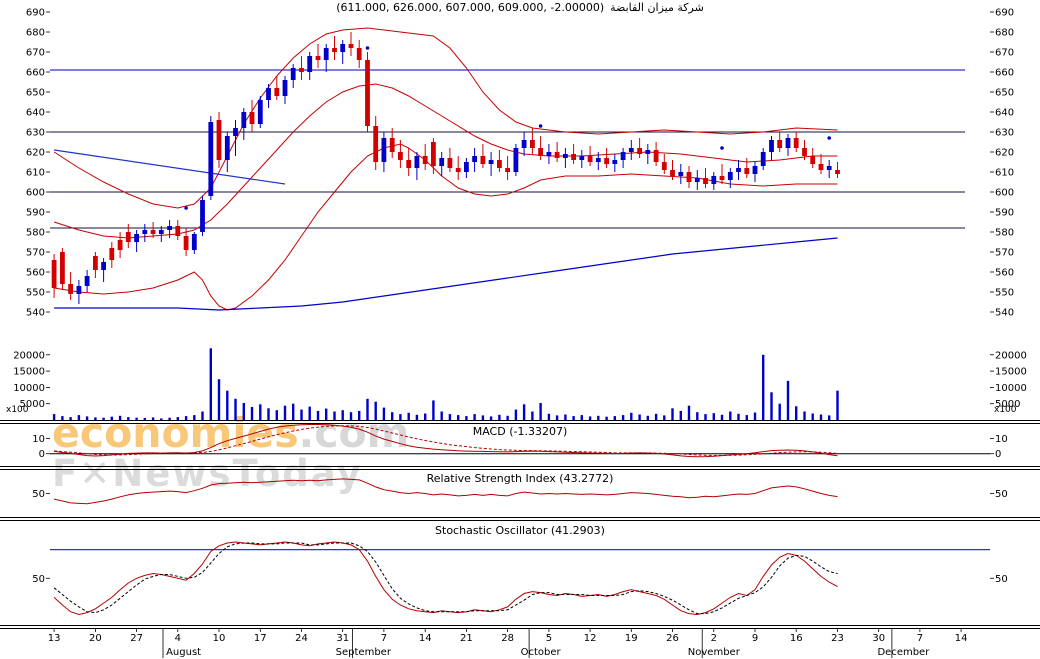 The image size is (1040, 659). I want to click on month-label: August, so click(183, 652).